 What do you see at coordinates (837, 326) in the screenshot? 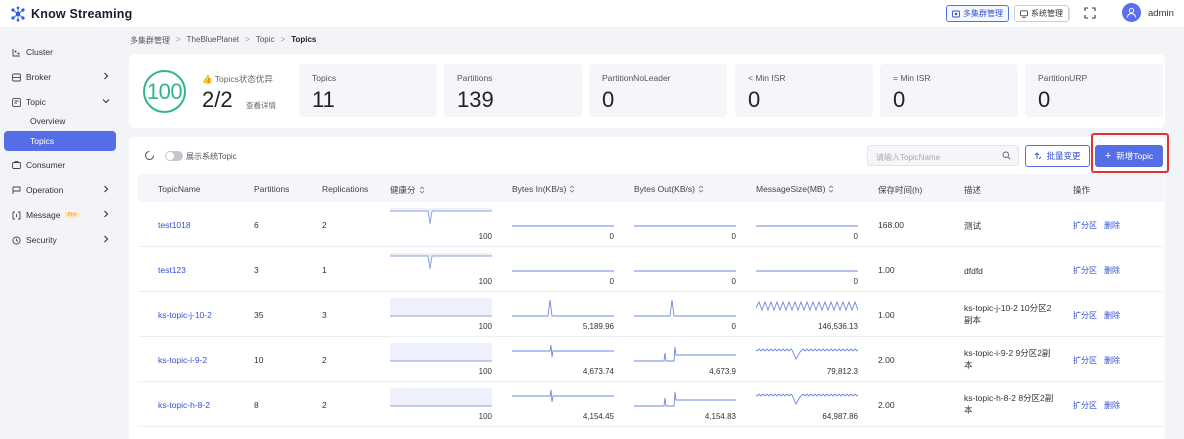
I see `message-size-sparkline-value: 146,536.13` at bounding box center [837, 326].